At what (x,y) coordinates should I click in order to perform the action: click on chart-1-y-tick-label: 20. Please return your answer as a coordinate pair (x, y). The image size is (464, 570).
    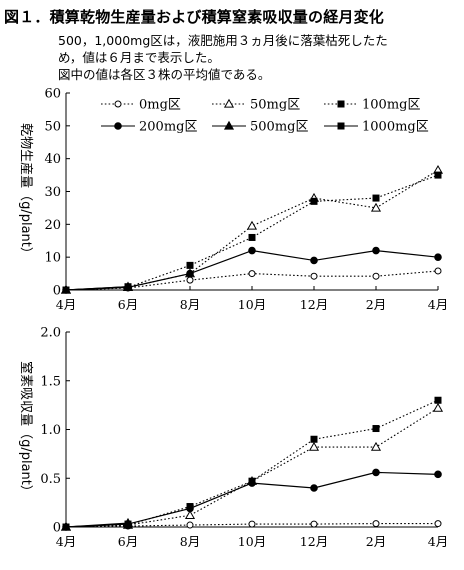
    Looking at the image, I should click on (52, 225).